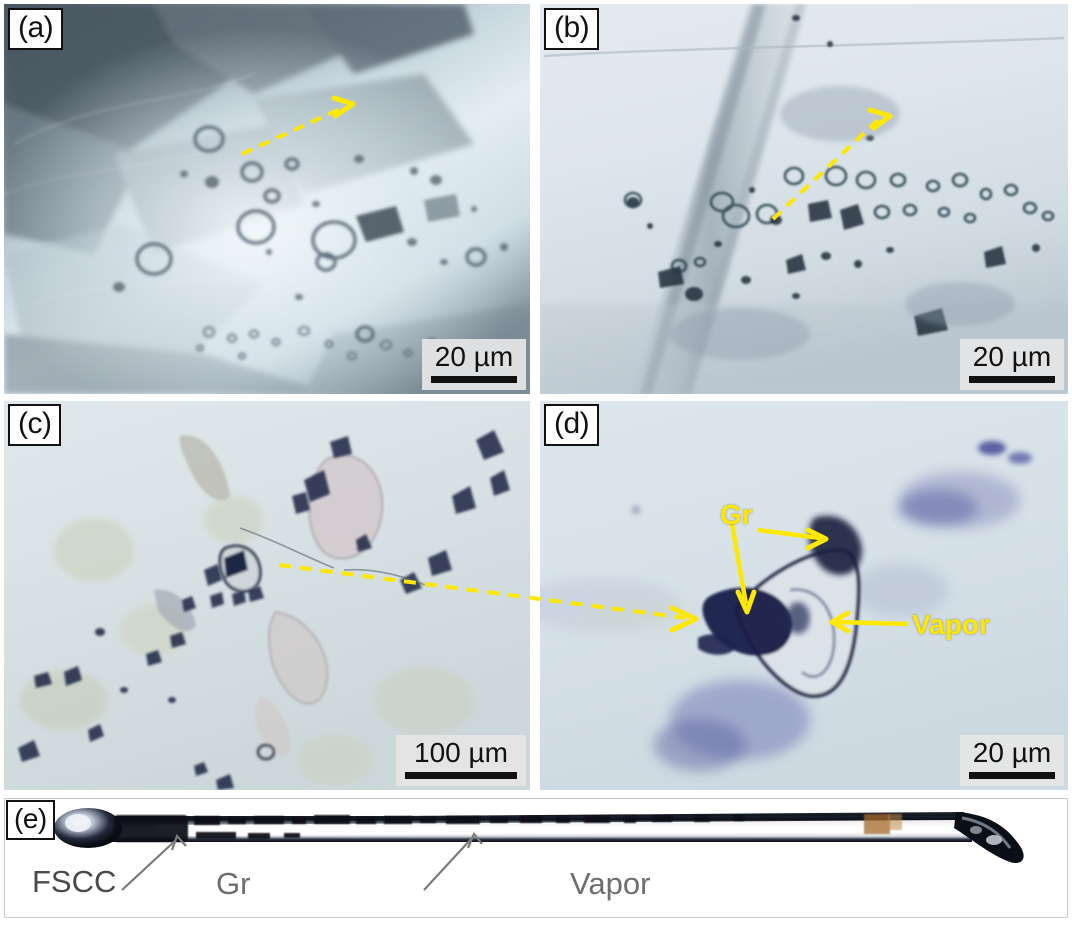 This screenshot has height=928, width=1072. What do you see at coordinates (740, 205) in the screenshot?
I see `roi-box-b` at bounding box center [740, 205].